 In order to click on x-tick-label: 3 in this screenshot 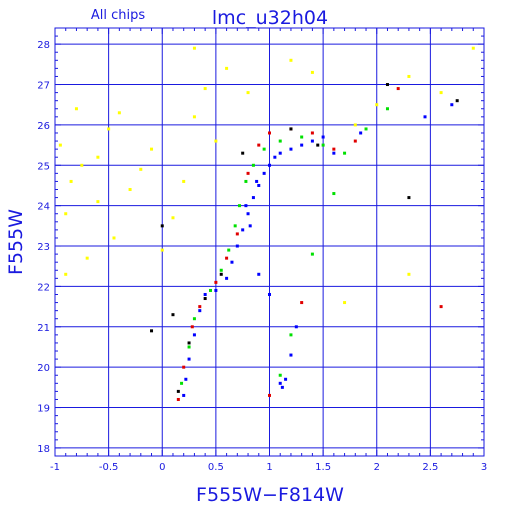, I will do `click(484, 467)`.